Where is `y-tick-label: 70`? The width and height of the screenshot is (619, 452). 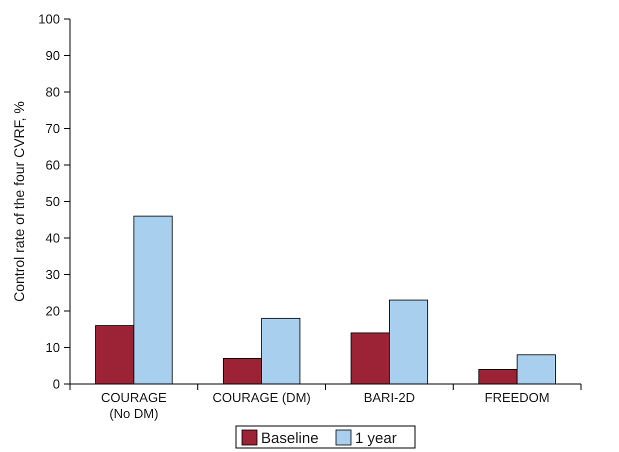 y-tick-label: 70 is located at coordinates (53, 128).